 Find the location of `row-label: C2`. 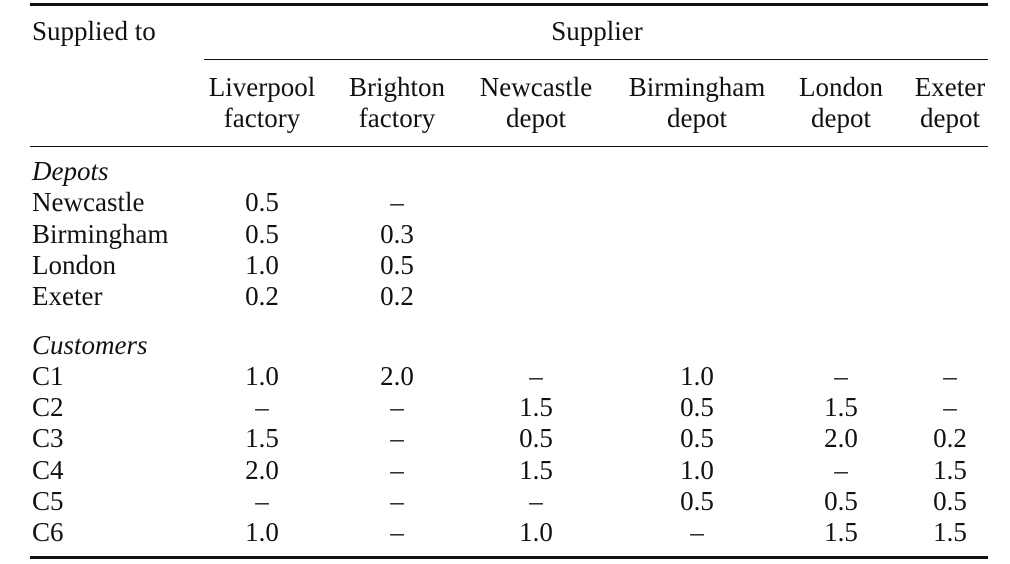

row-label: C2 is located at coordinates (48, 407).